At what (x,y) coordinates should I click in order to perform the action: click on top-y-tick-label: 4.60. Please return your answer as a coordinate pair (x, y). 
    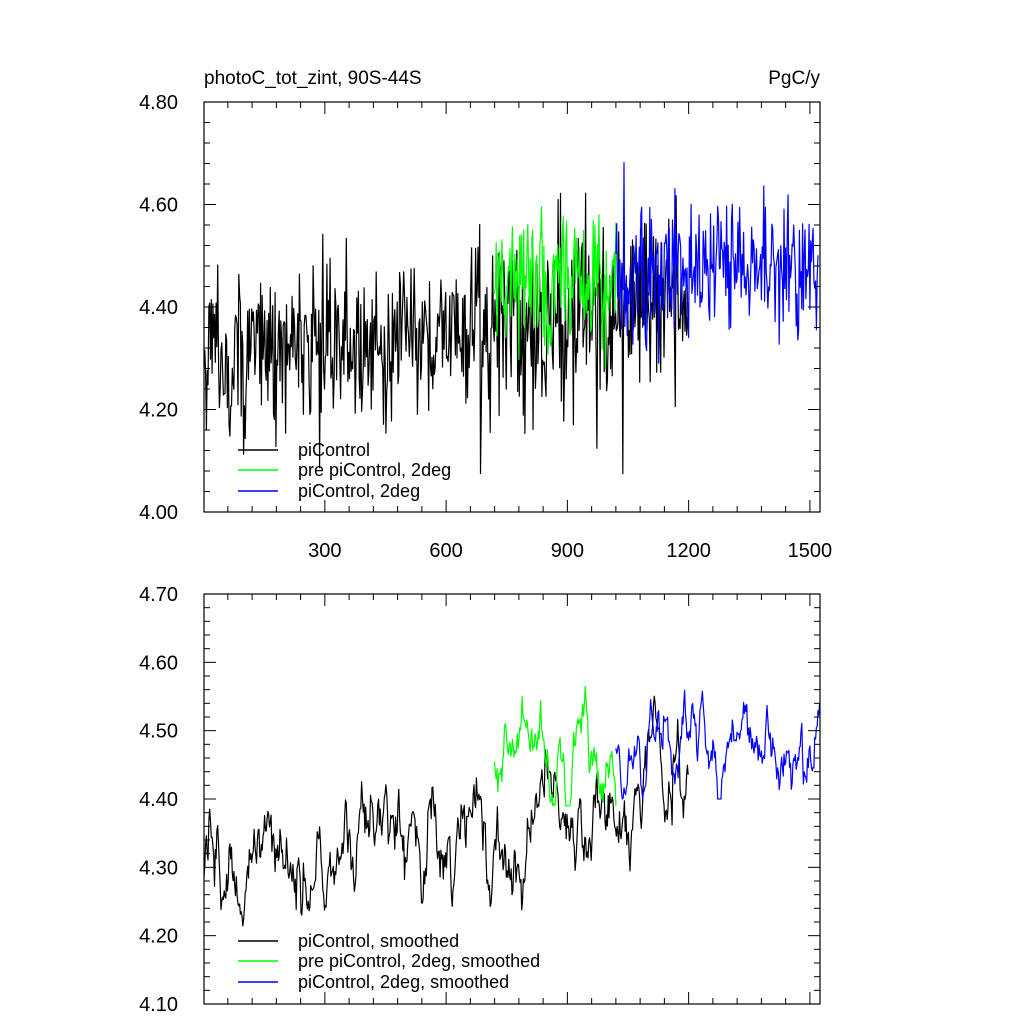
    Looking at the image, I should click on (158, 206).